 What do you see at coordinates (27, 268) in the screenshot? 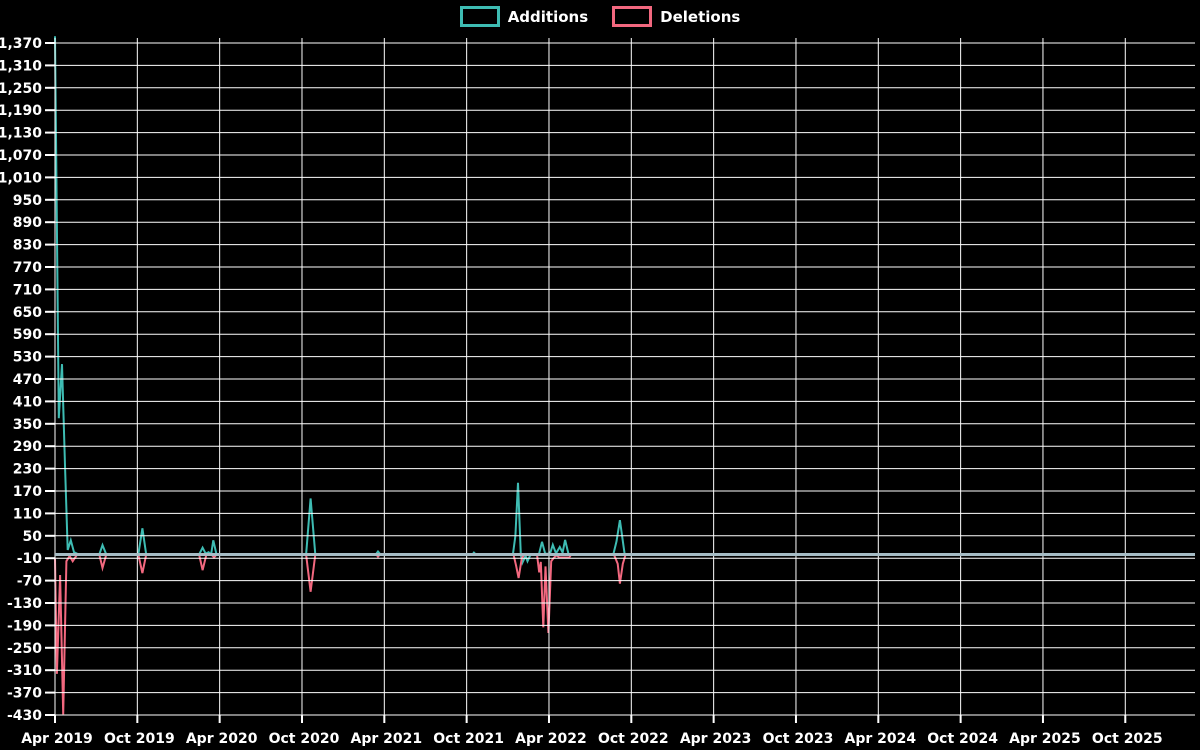
I see `y-tick-label: 770` at bounding box center [27, 268].